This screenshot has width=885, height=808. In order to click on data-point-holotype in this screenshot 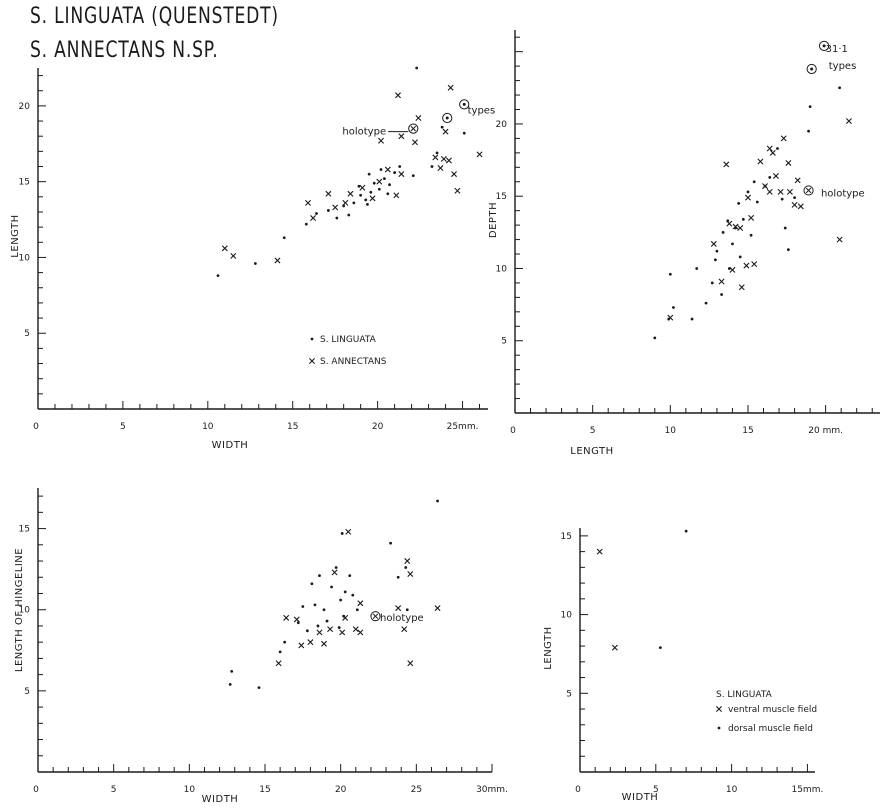, I will do `click(375, 616)`.